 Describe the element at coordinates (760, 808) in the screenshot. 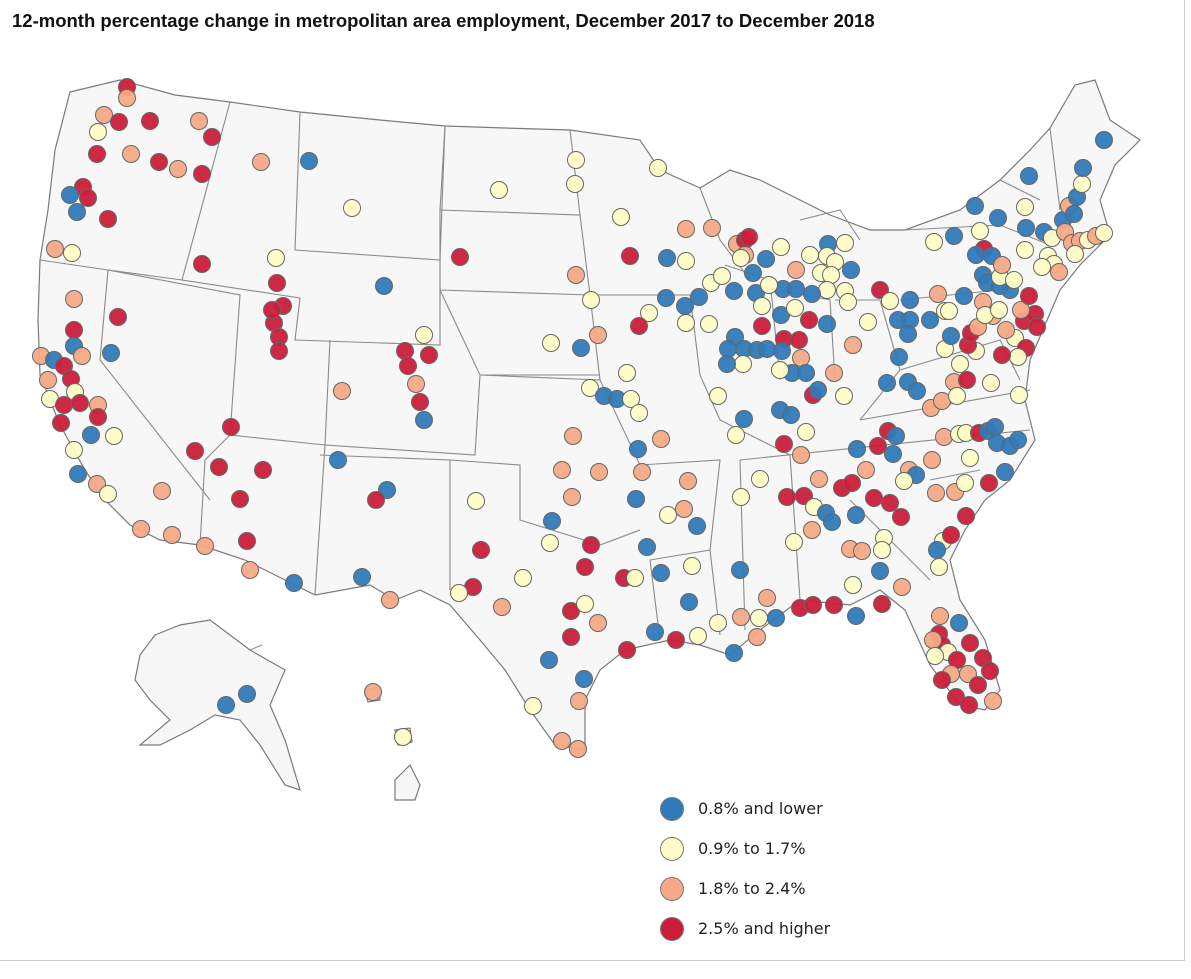

I see `legend-label-low: 0.8% and lower` at that location.